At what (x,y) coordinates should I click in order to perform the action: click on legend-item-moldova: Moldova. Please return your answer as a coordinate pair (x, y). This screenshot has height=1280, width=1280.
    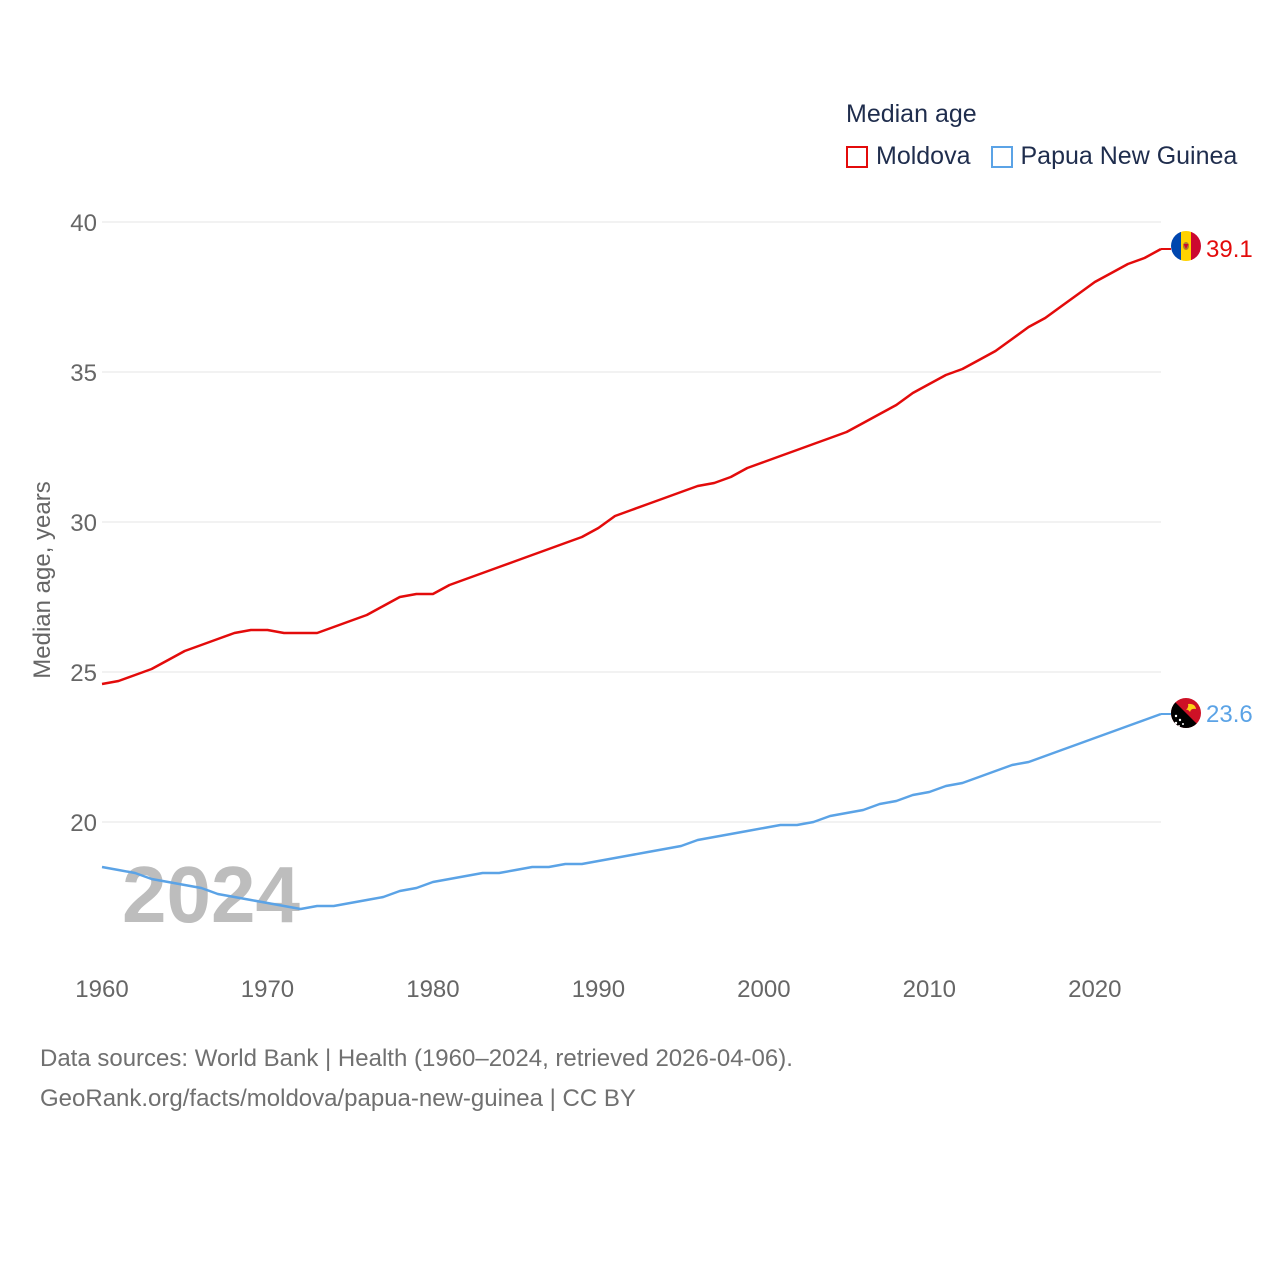
    Looking at the image, I should click on (908, 156).